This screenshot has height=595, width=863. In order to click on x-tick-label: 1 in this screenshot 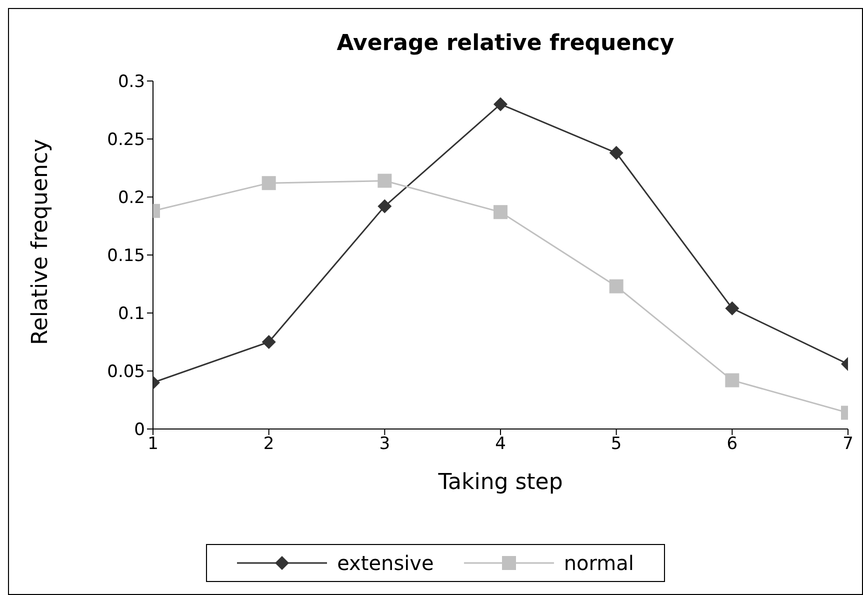, I will do `click(153, 444)`.